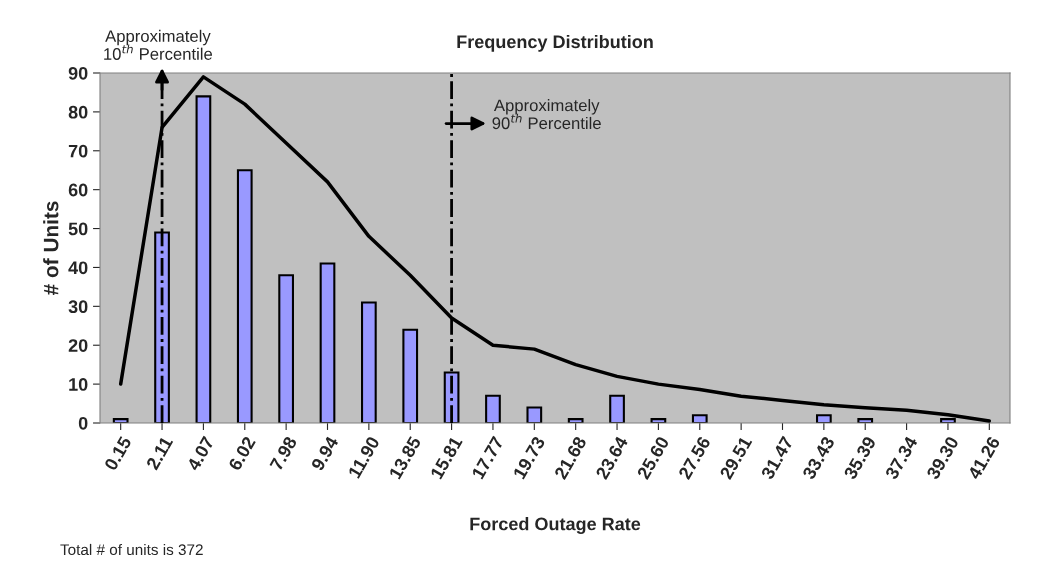 This screenshot has height=565, width=1049. Describe the element at coordinates (158, 44) in the screenshot. I see `ref-line-label: Approximately 10$^{th}$ Percentile` at that location.